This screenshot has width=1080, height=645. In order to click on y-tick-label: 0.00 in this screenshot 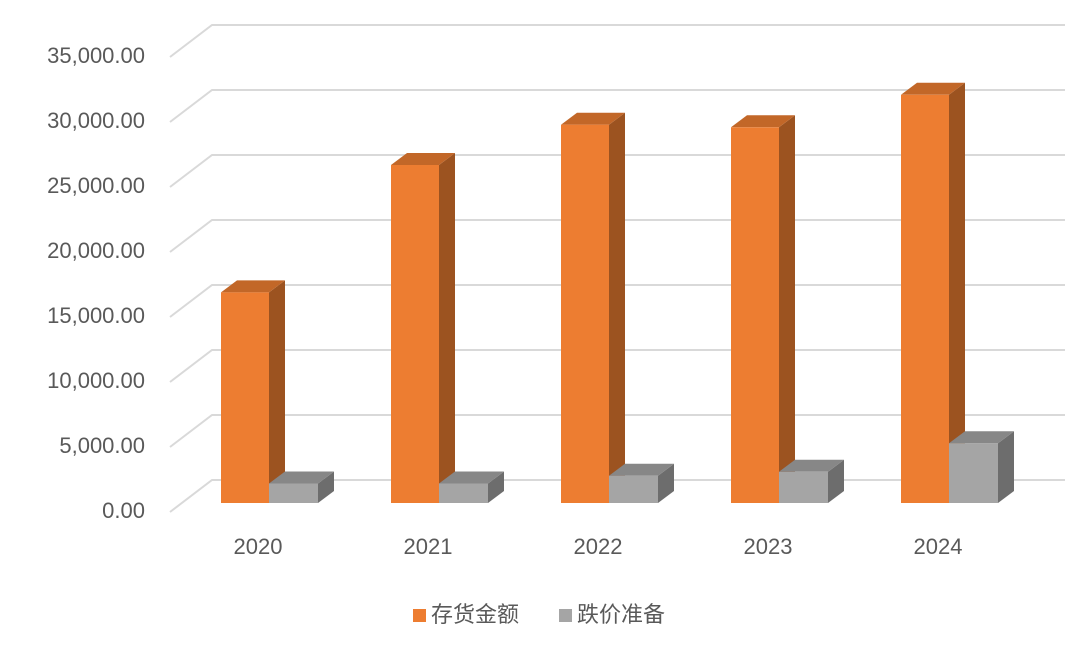, I will do `click(123, 510)`.